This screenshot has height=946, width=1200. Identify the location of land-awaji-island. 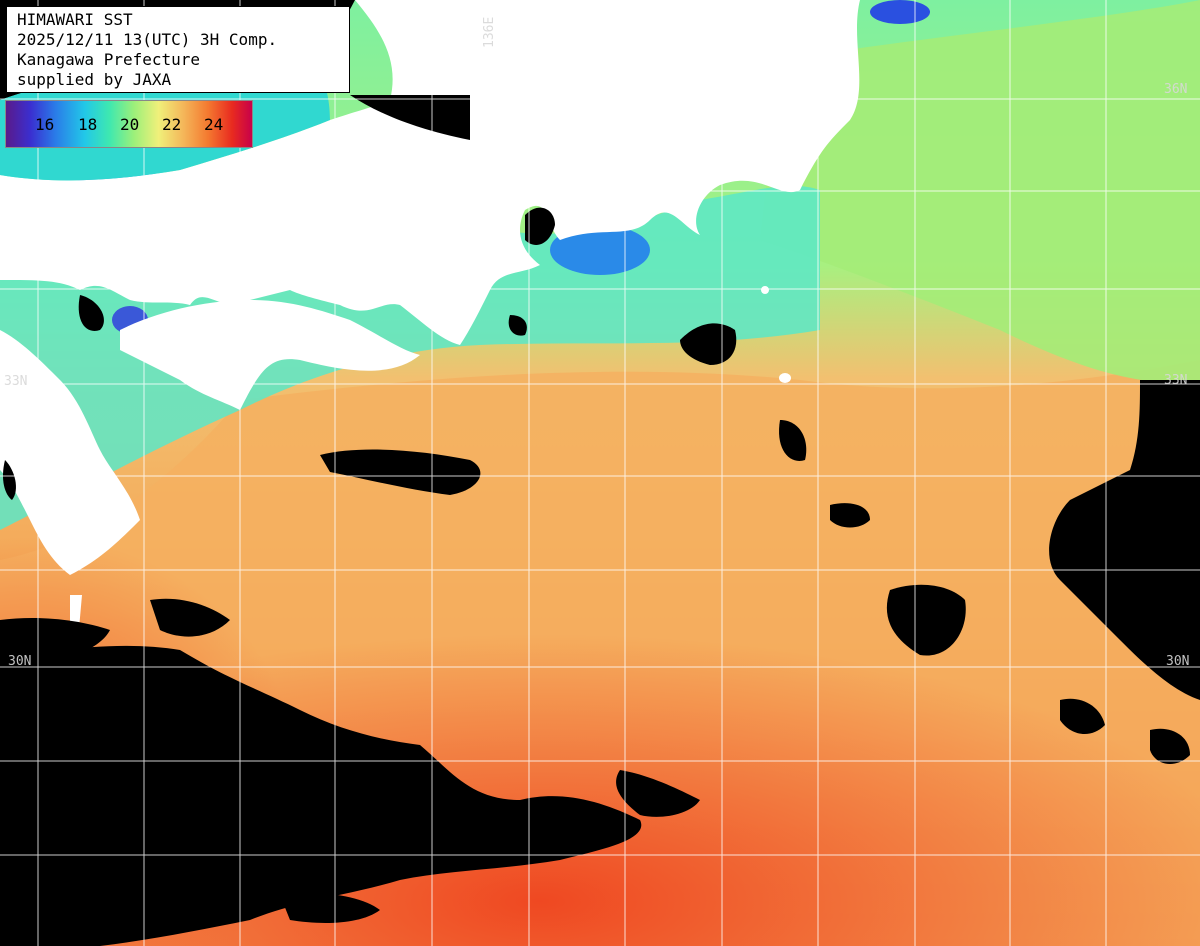
(392, 255).